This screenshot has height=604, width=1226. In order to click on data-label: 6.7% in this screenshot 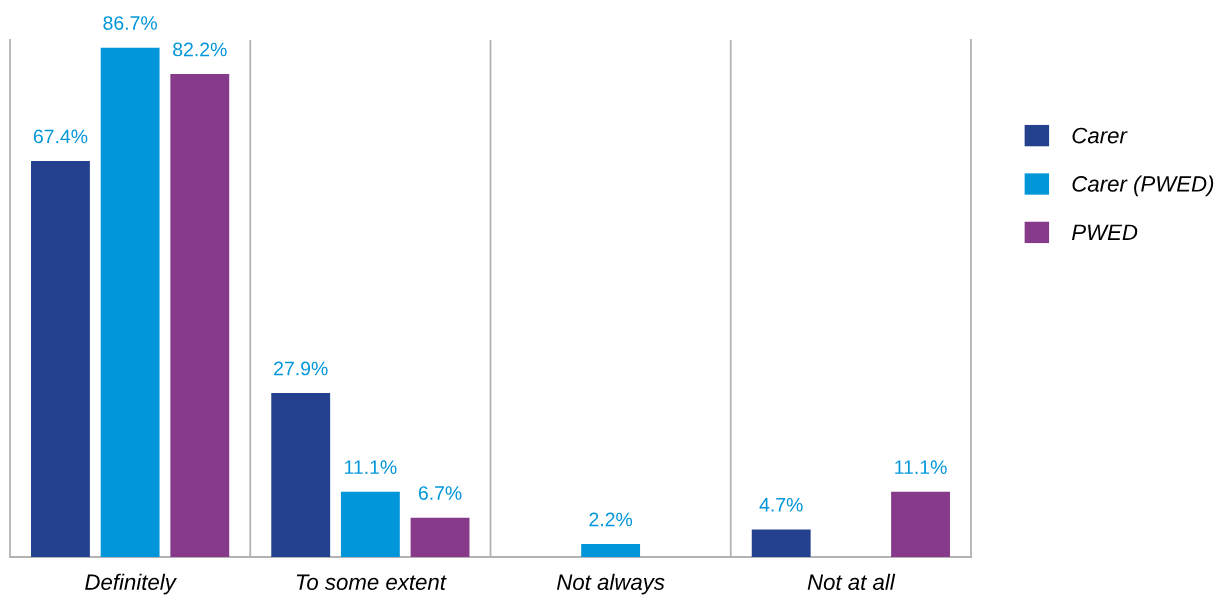, I will do `click(440, 493)`.